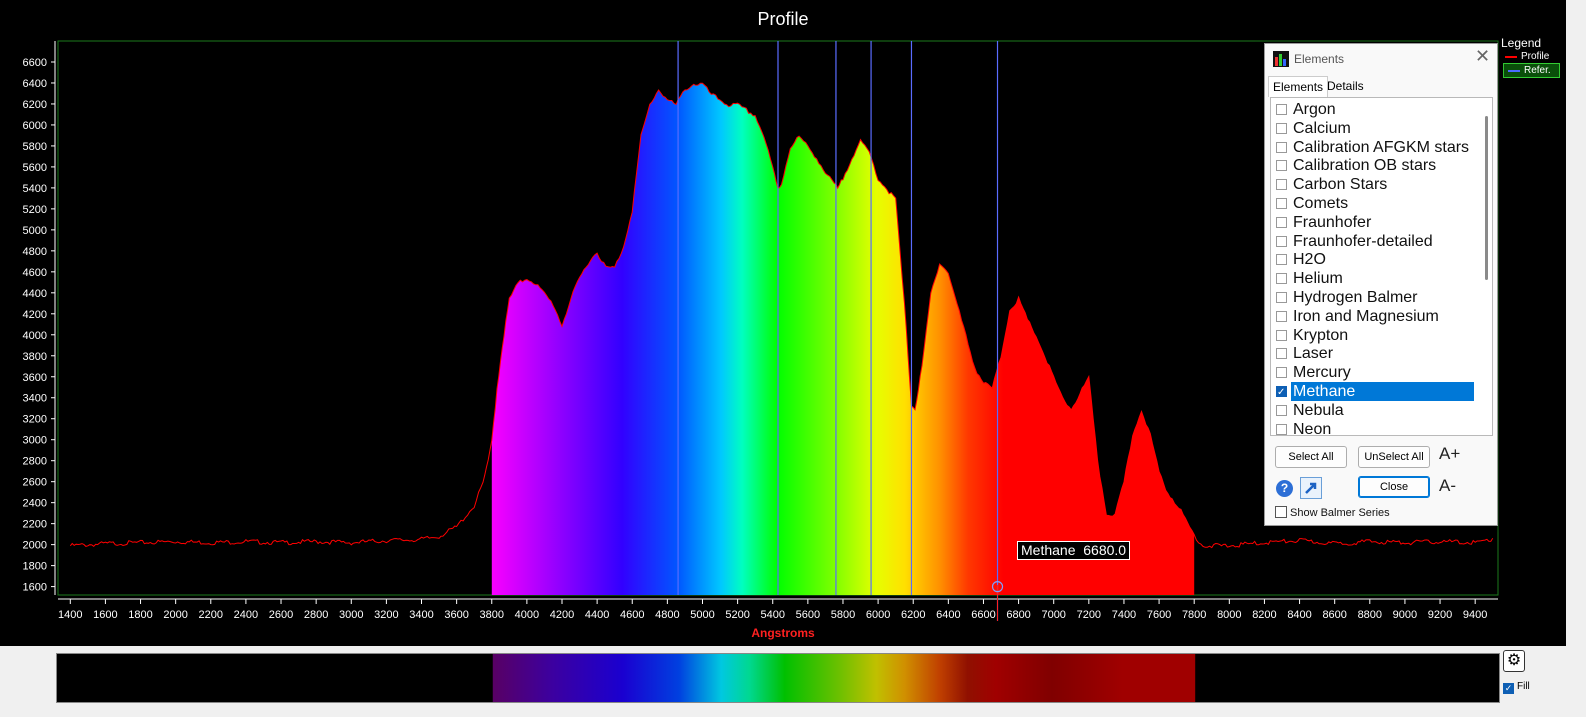 Image resolution: width=1586 pixels, height=717 pixels. What do you see at coordinates (1089, 615) in the screenshot?
I see `x-tick-label: 7200` at bounding box center [1089, 615].